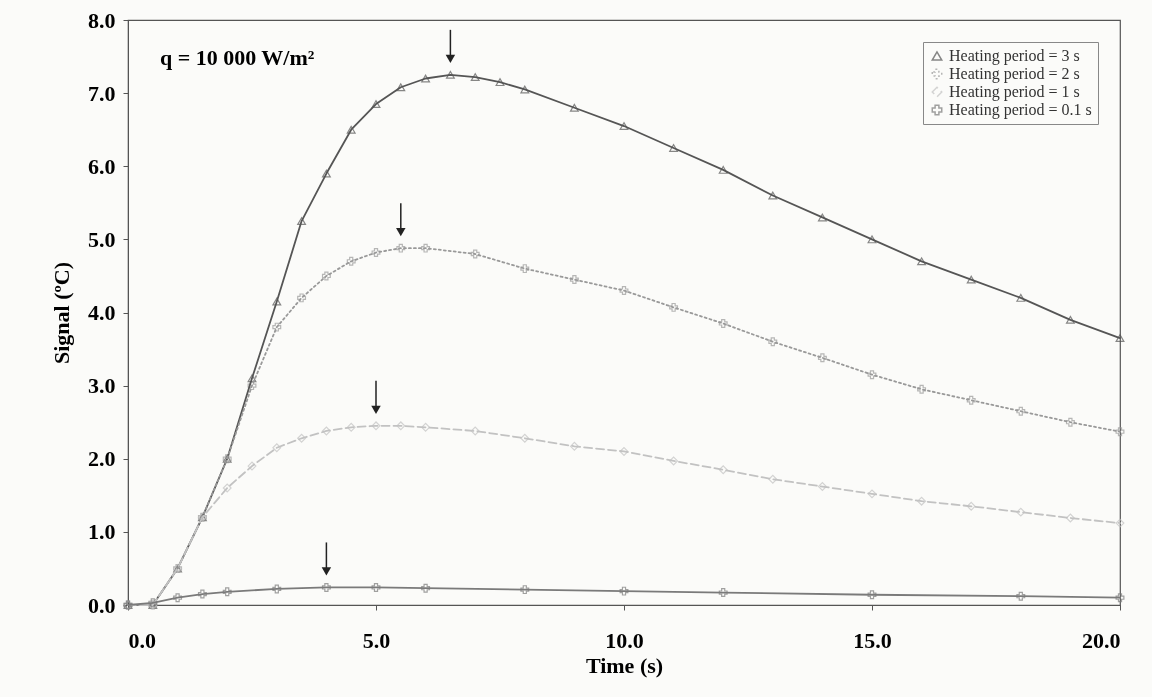  I want to click on x-tick-label: 0.0, so click(142, 640).